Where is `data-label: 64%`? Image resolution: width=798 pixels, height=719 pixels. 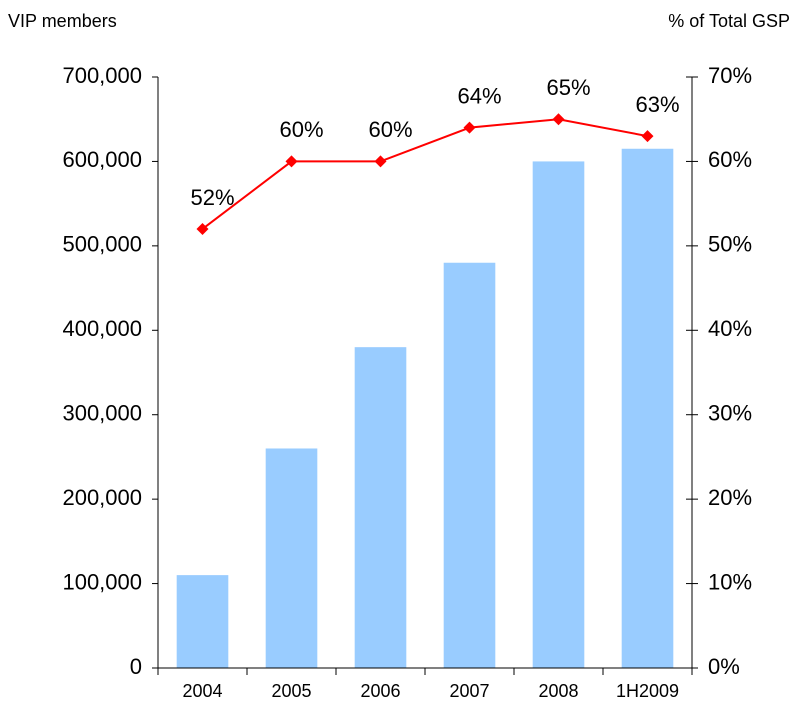
data-label: 64% is located at coordinates (479, 95).